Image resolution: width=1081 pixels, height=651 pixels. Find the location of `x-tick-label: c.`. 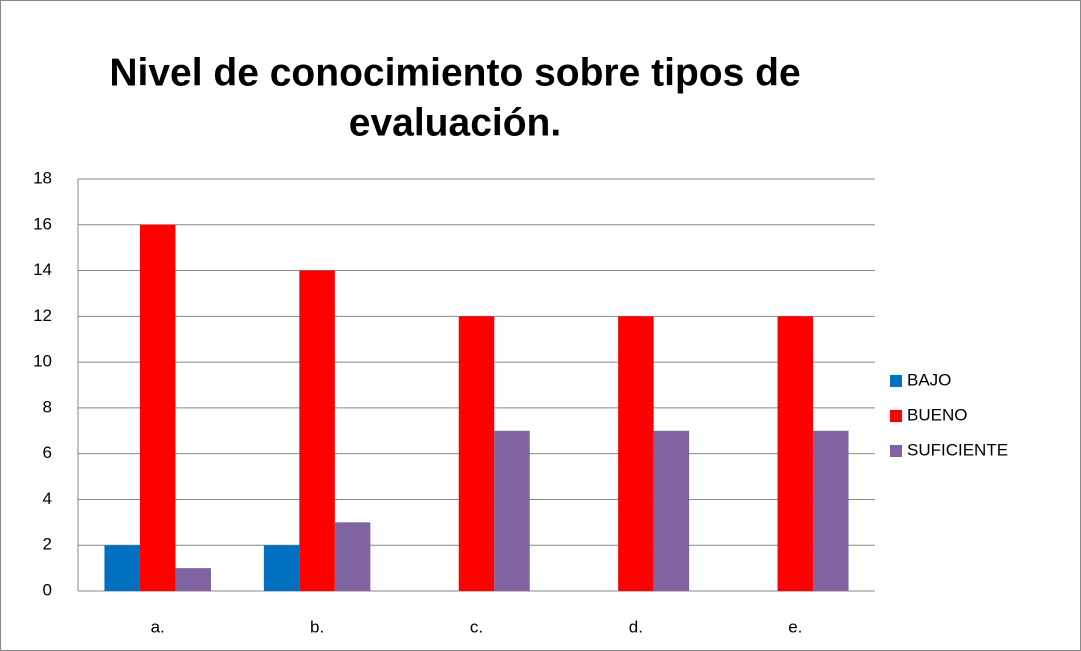

x-tick-label: c. is located at coordinates (476, 626).